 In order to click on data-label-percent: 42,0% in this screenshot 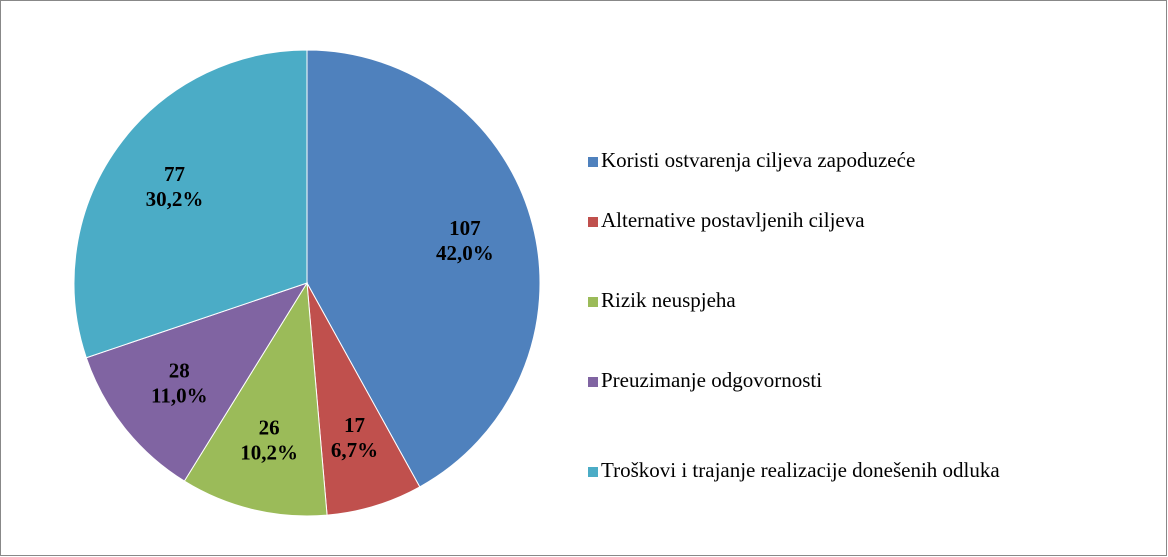, I will do `click(465, 253)`.